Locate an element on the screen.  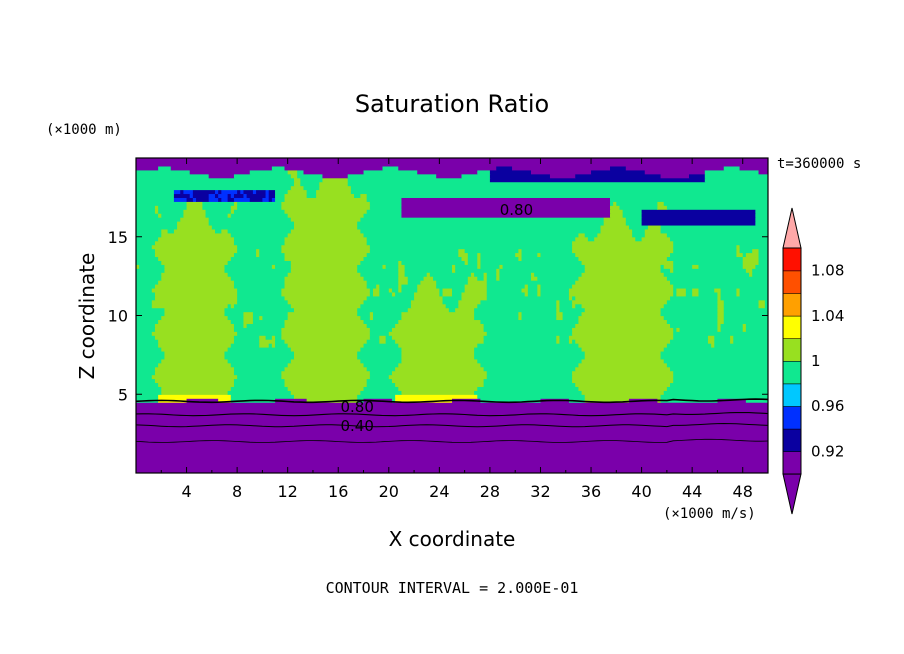
colorbar-tick-label: 0.92 is located at coordinates (827, 451).